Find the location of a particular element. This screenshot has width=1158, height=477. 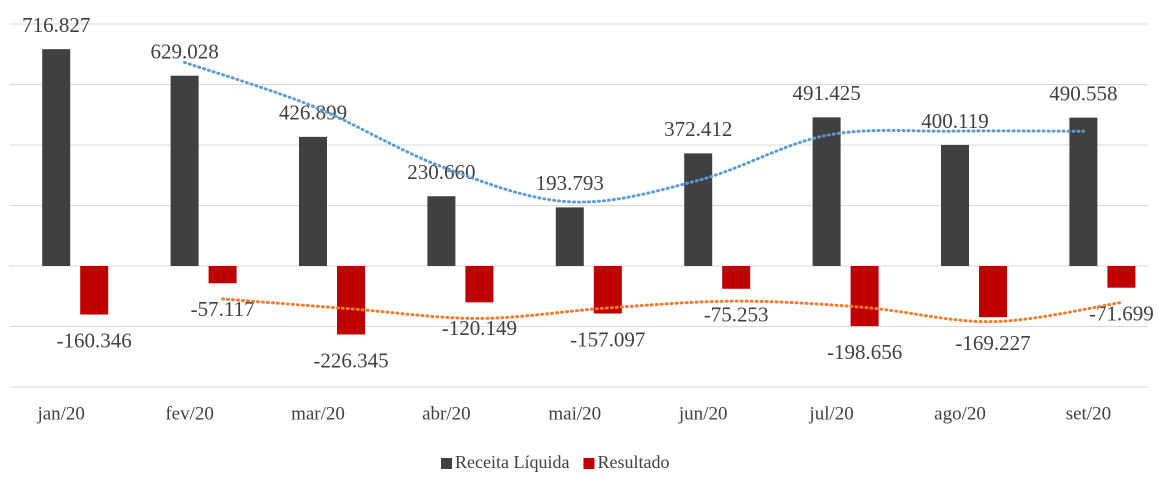

data-label: 716.827 is located at coordinates (56, 25).